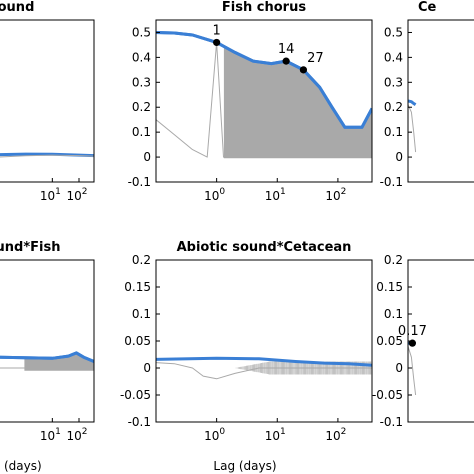 The width and height of the screenshot is (474, 474). Describe the element at coordinates (147, 157) in the screenshot. I see `panel-1-ytick-label: 0` at that location.